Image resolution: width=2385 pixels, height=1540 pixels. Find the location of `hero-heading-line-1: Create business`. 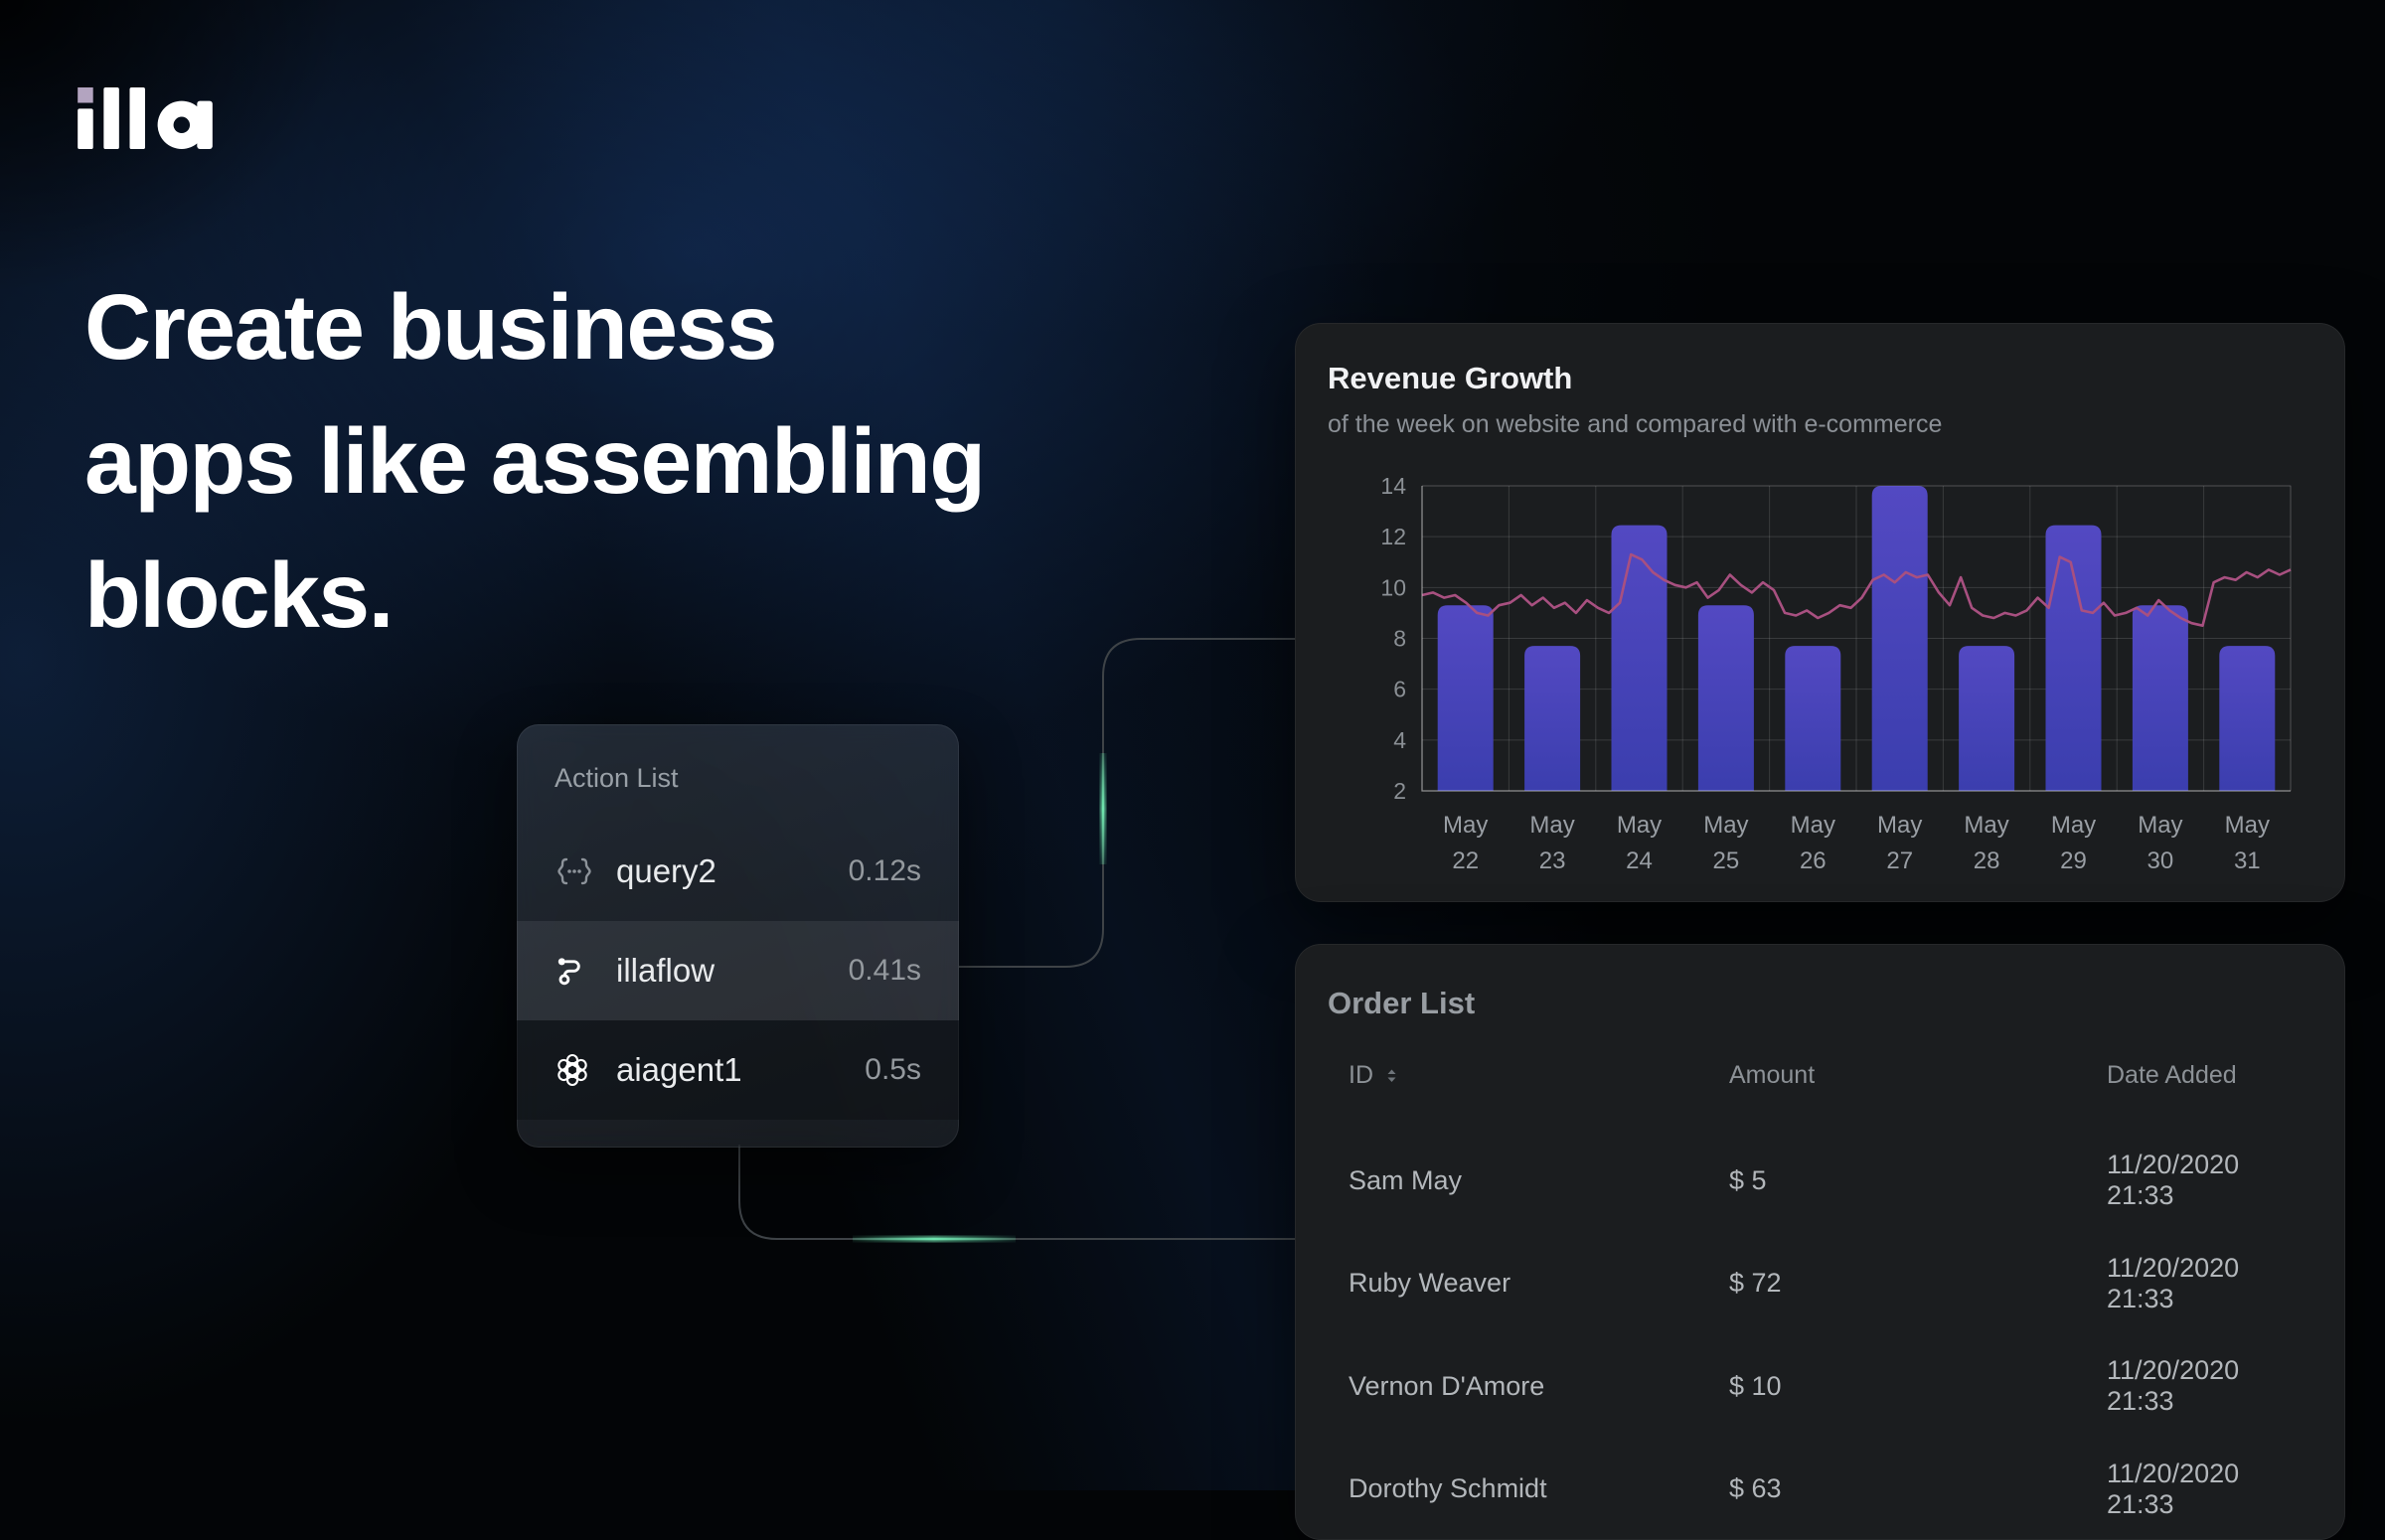

hero-heading-line-1: Create business is located at coordinates (430, 327).